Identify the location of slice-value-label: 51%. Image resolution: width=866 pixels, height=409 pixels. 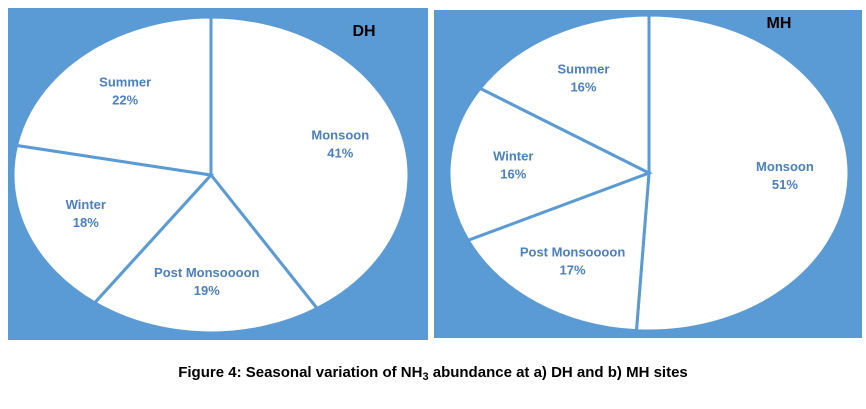
(785, 184).